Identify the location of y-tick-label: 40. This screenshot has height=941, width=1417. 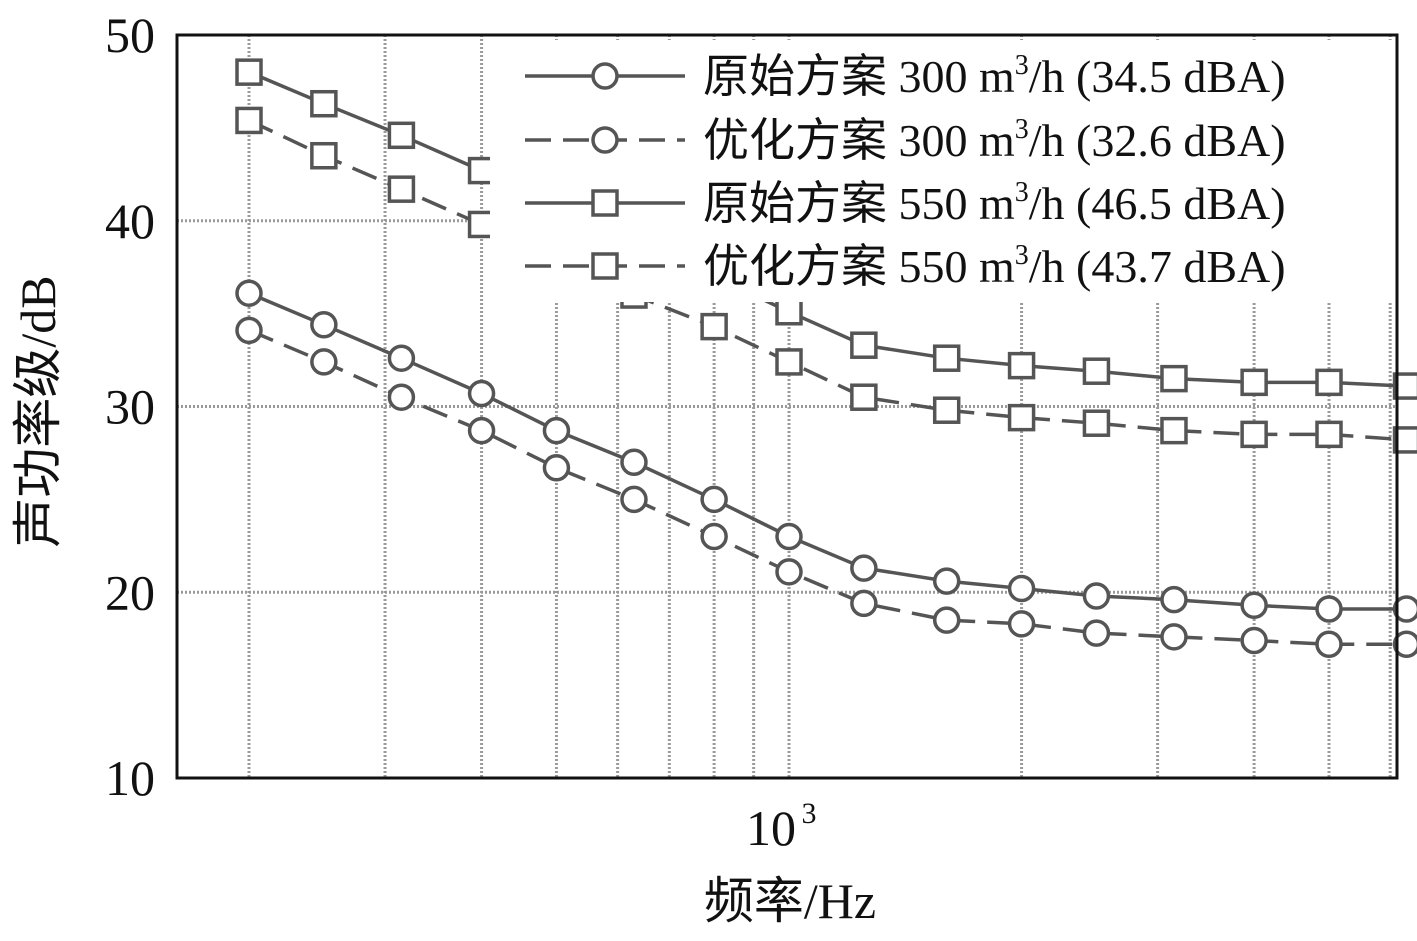
(130, 221).